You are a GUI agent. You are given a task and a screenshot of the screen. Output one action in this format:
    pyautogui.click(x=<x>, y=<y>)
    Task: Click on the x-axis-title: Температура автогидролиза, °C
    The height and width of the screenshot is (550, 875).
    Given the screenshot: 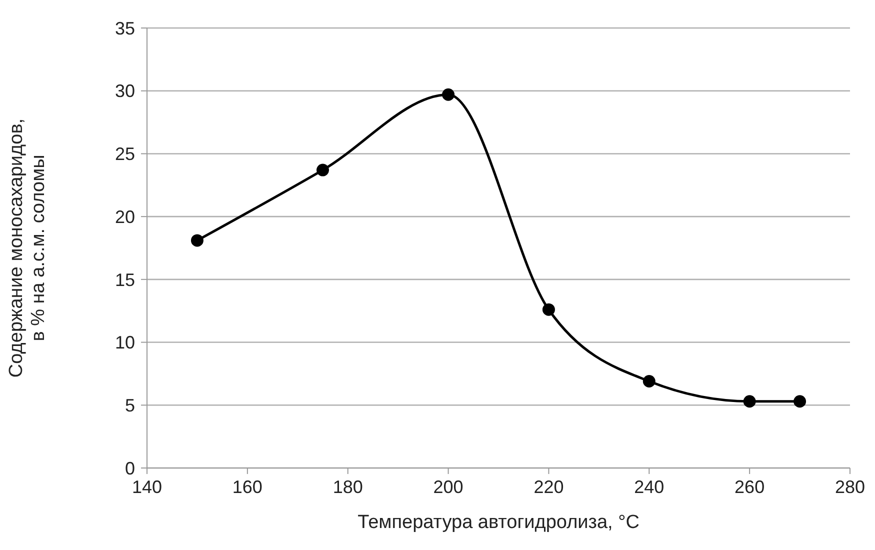 What is the action you would take?
    pyautogui.click(x=499, y=522)
    